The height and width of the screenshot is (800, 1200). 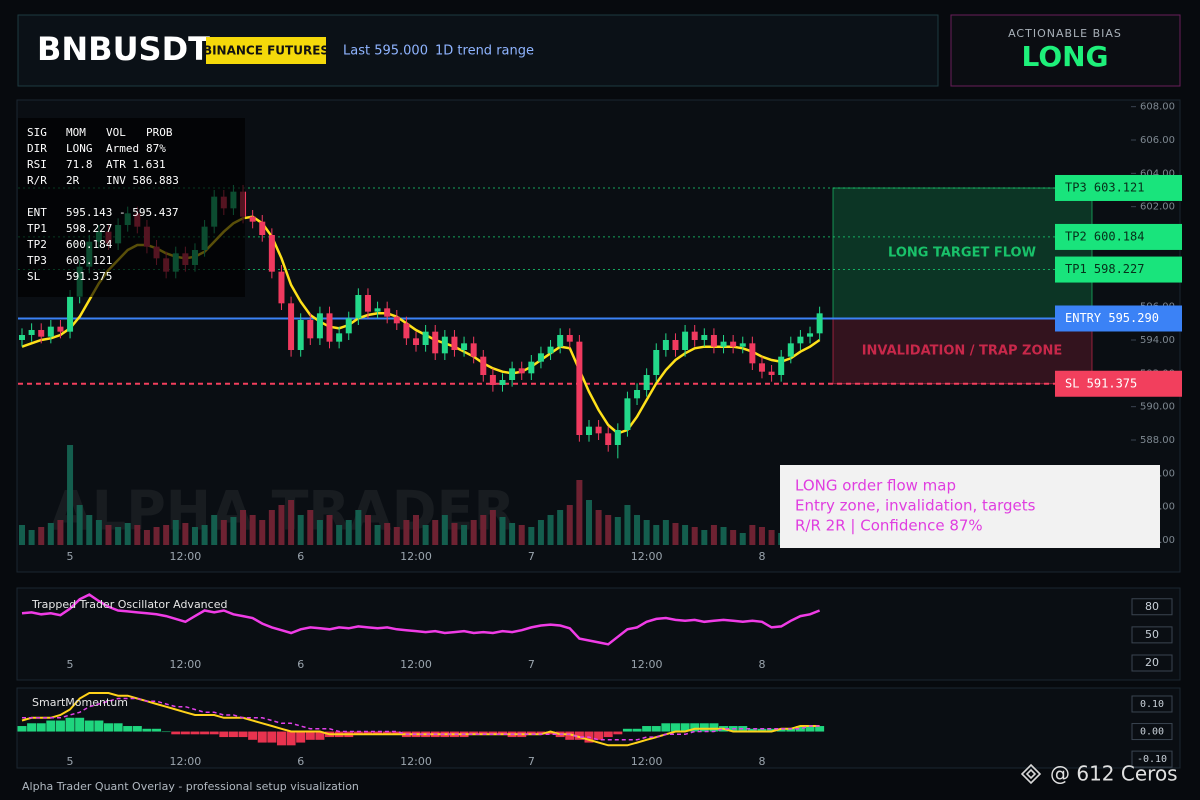 What do you see at coordinates (1157, 207) in the screenshot?
I see `y-tick-label: 602.00` at bounding box center [1157, 207].